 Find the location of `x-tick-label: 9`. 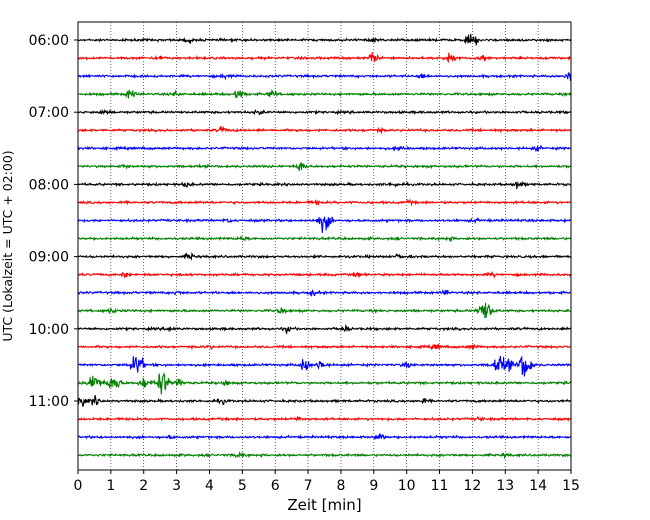

x-tick-label: 9 is located at coordinates (373, 486).